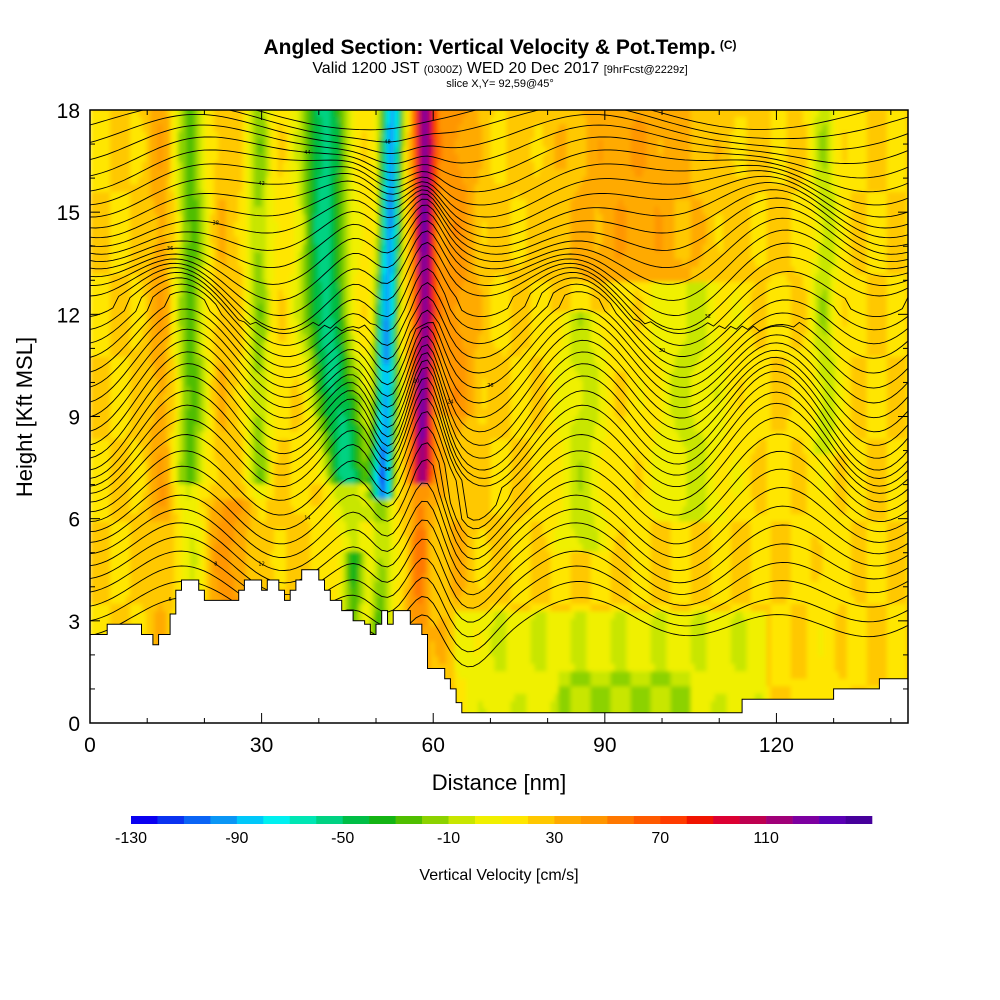  I want to click on isentrope-label: 18, so click(387, 470).